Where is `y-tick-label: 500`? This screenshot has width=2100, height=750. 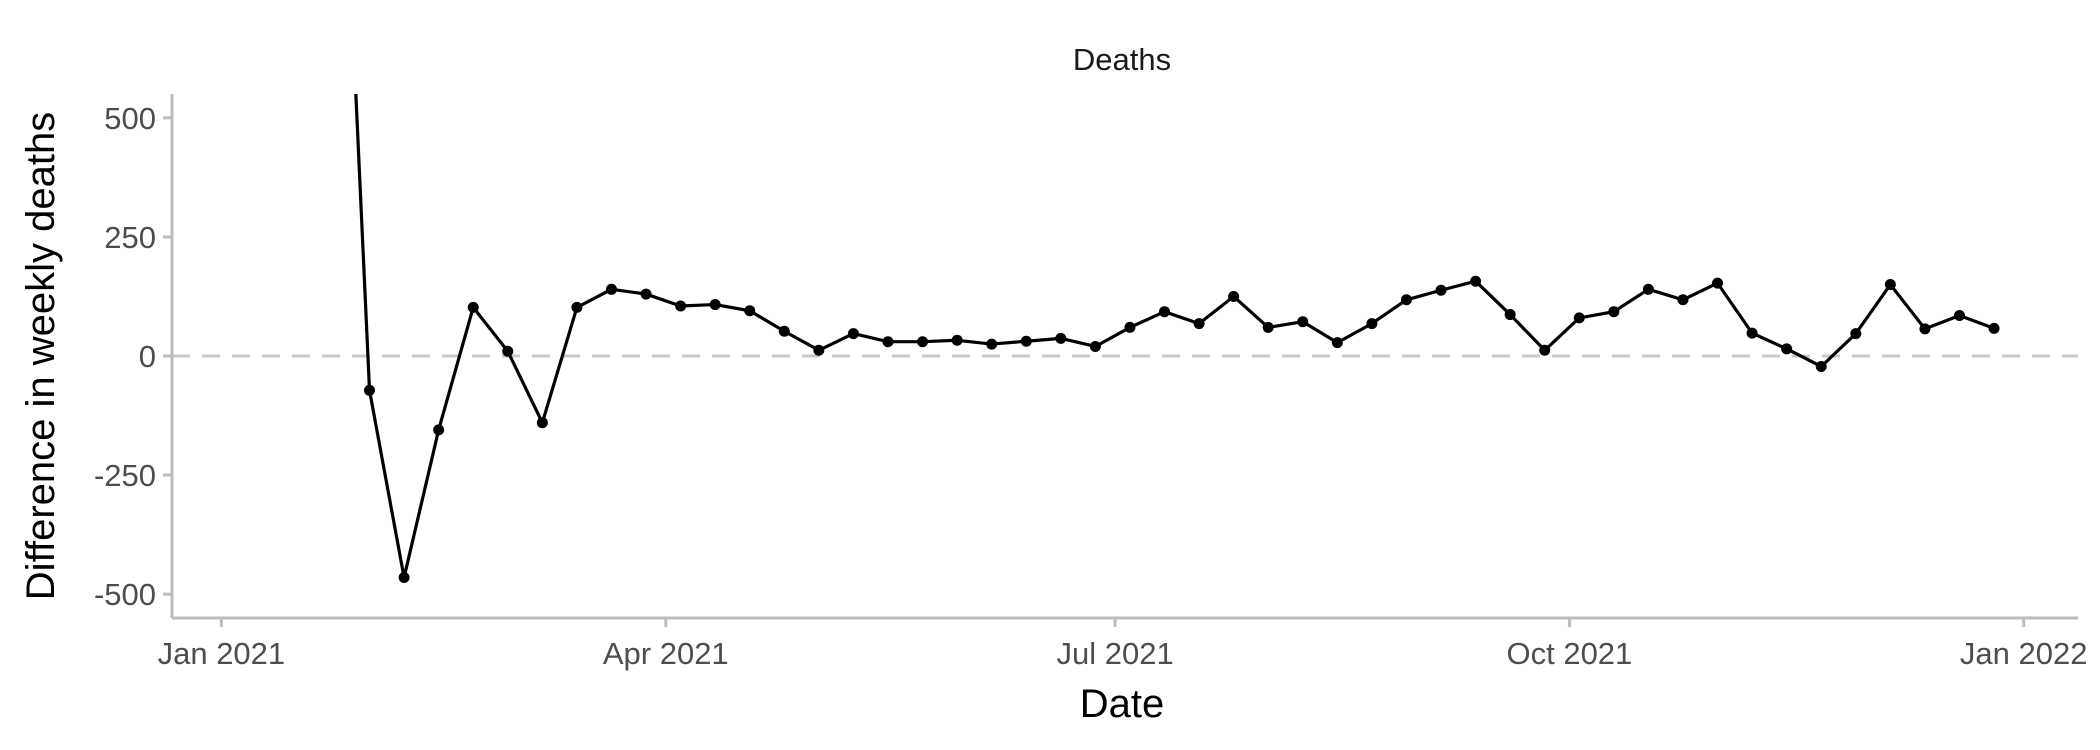
y-tick-label: 500 is located at coordinates (130, 118).